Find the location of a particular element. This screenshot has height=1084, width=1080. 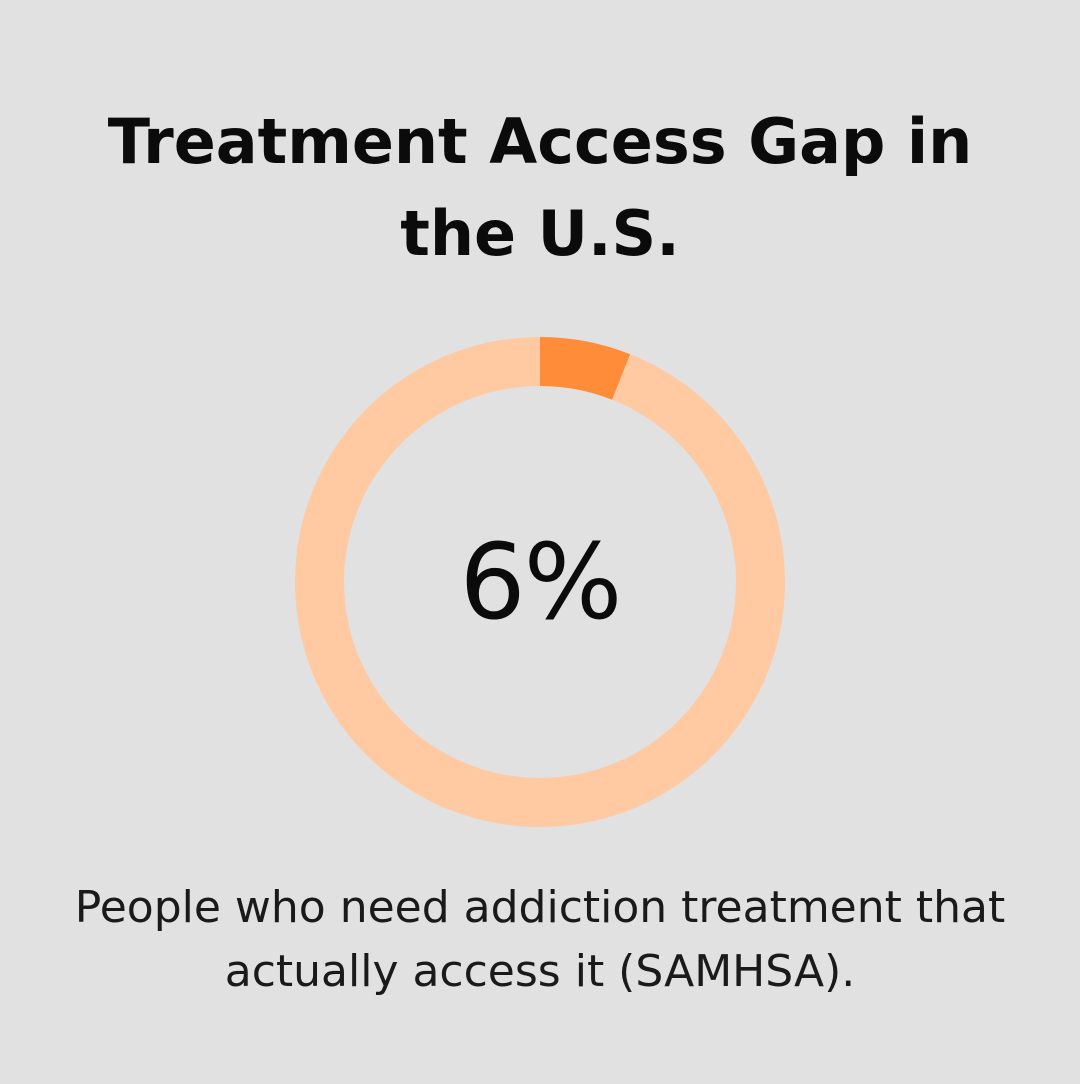

chart-title: Treatment Access Gap in the U.S. is located at coordinates (540, 187).